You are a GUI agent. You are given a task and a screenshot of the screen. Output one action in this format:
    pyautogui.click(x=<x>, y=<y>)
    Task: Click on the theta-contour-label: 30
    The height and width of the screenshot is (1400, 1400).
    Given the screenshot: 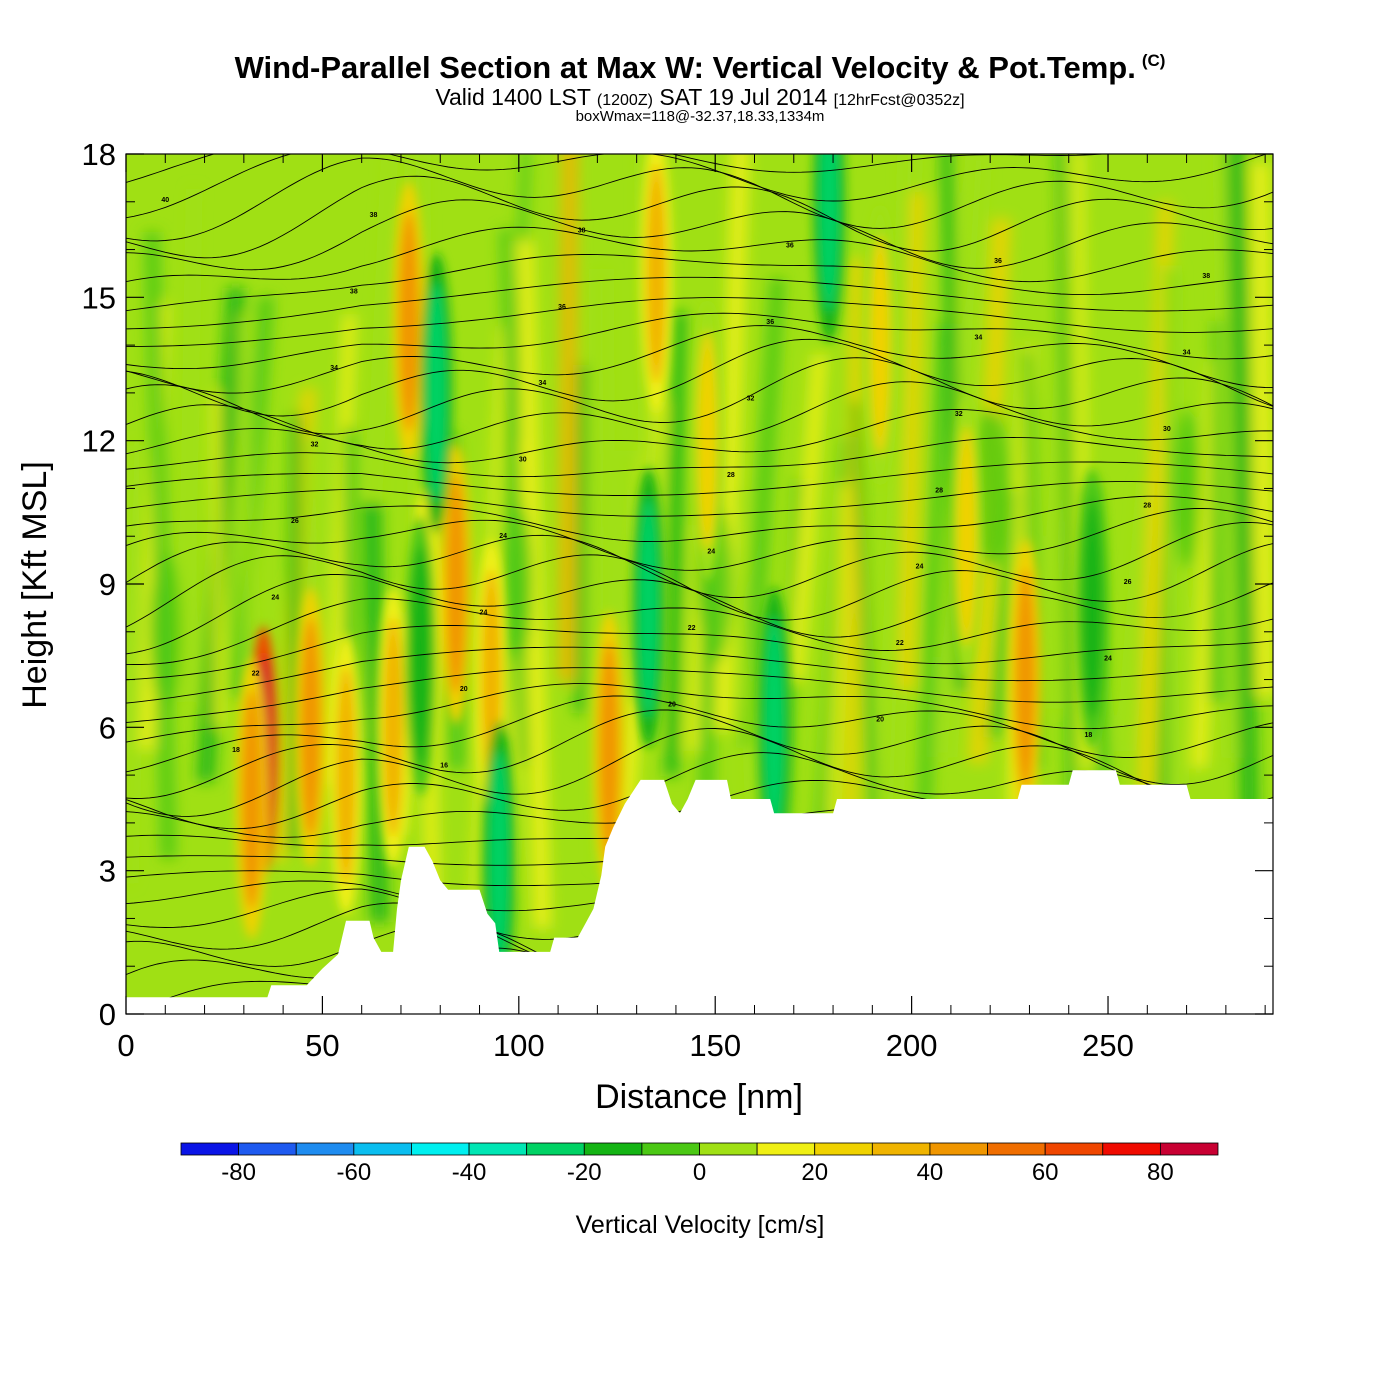 What is the action you would take?
    pyautogui.click(x=523, y=460)
    